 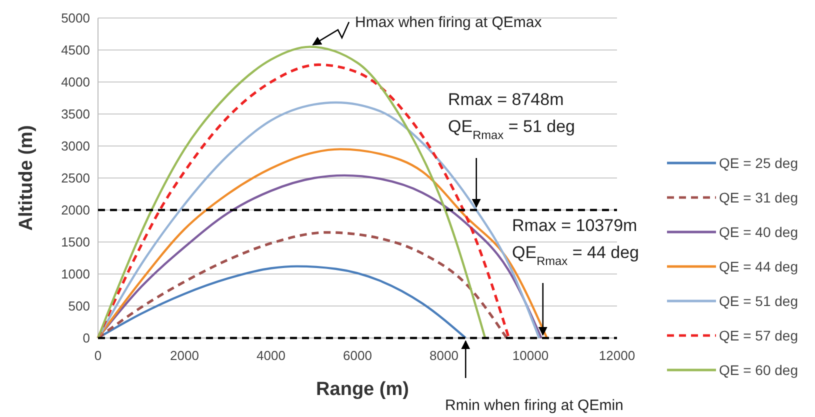 What do you see at coordinates (86, 338) in the screenshot?
I see `y-tick-label: 0` at bounding box center [86, 338].